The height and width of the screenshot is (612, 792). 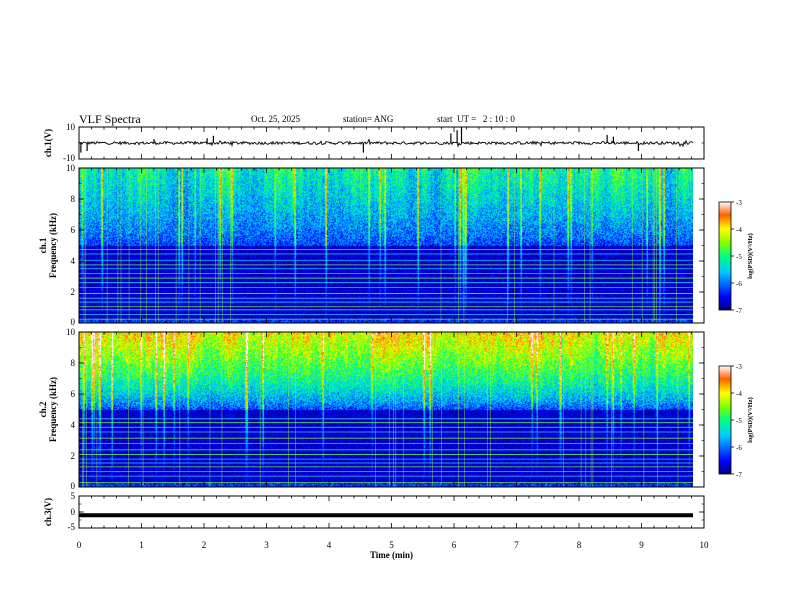 What do you see at coordinates (110, 119) in the screenshot?
I see `chart-title: VLF Spectra` at bounding box center [110, 119].